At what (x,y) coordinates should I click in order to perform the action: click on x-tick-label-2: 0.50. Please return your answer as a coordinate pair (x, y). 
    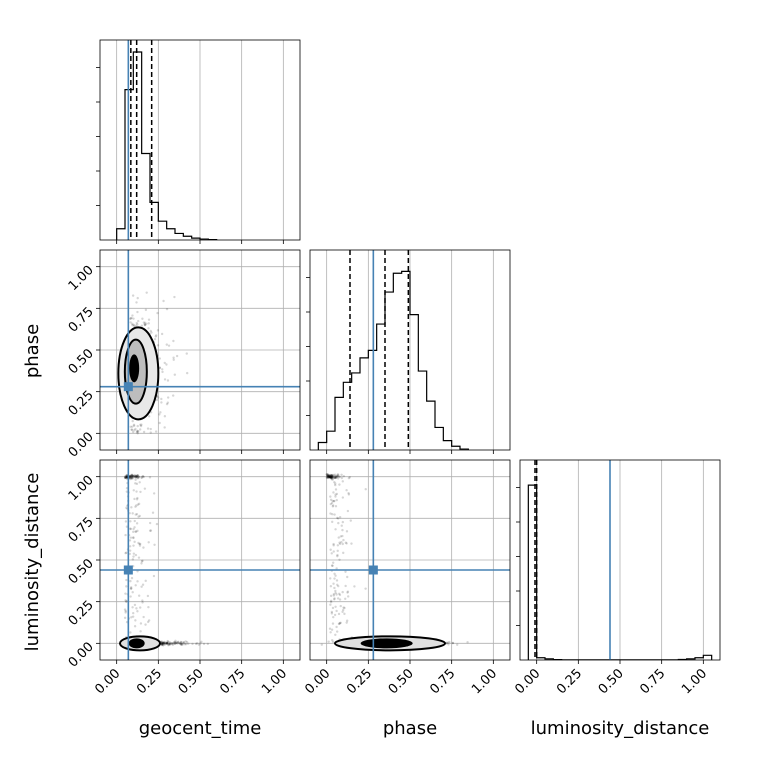
    Looking at the image, I should click on (611, 681).